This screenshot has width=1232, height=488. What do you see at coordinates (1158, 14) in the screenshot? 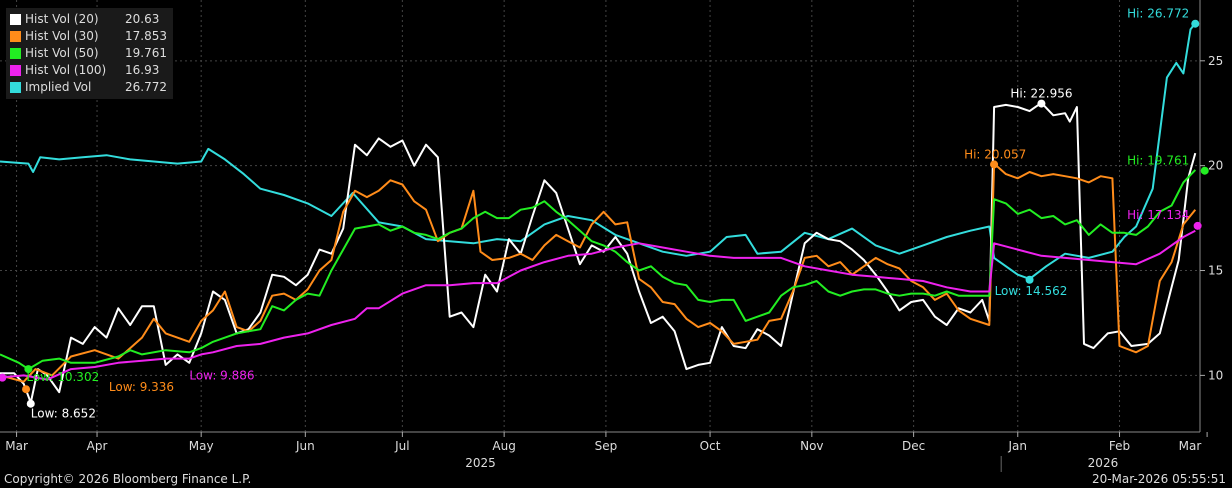
I see `annotation-label: Hi: 26.772` at bounding box center [1158, 14].